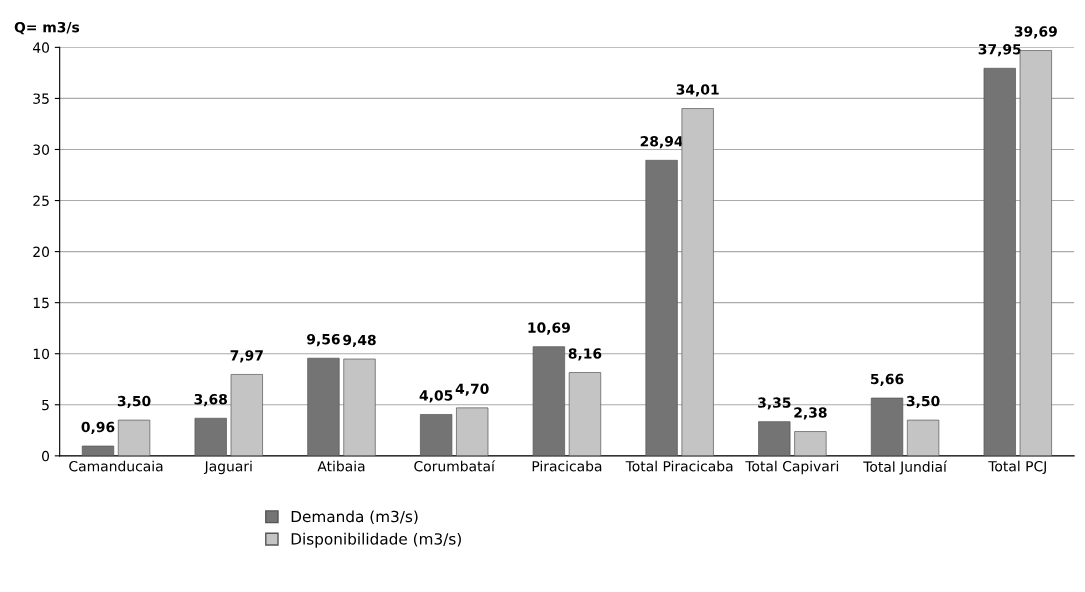  I want to click on legend-label: Disponibilidade (m3/s), so click(376, 540).